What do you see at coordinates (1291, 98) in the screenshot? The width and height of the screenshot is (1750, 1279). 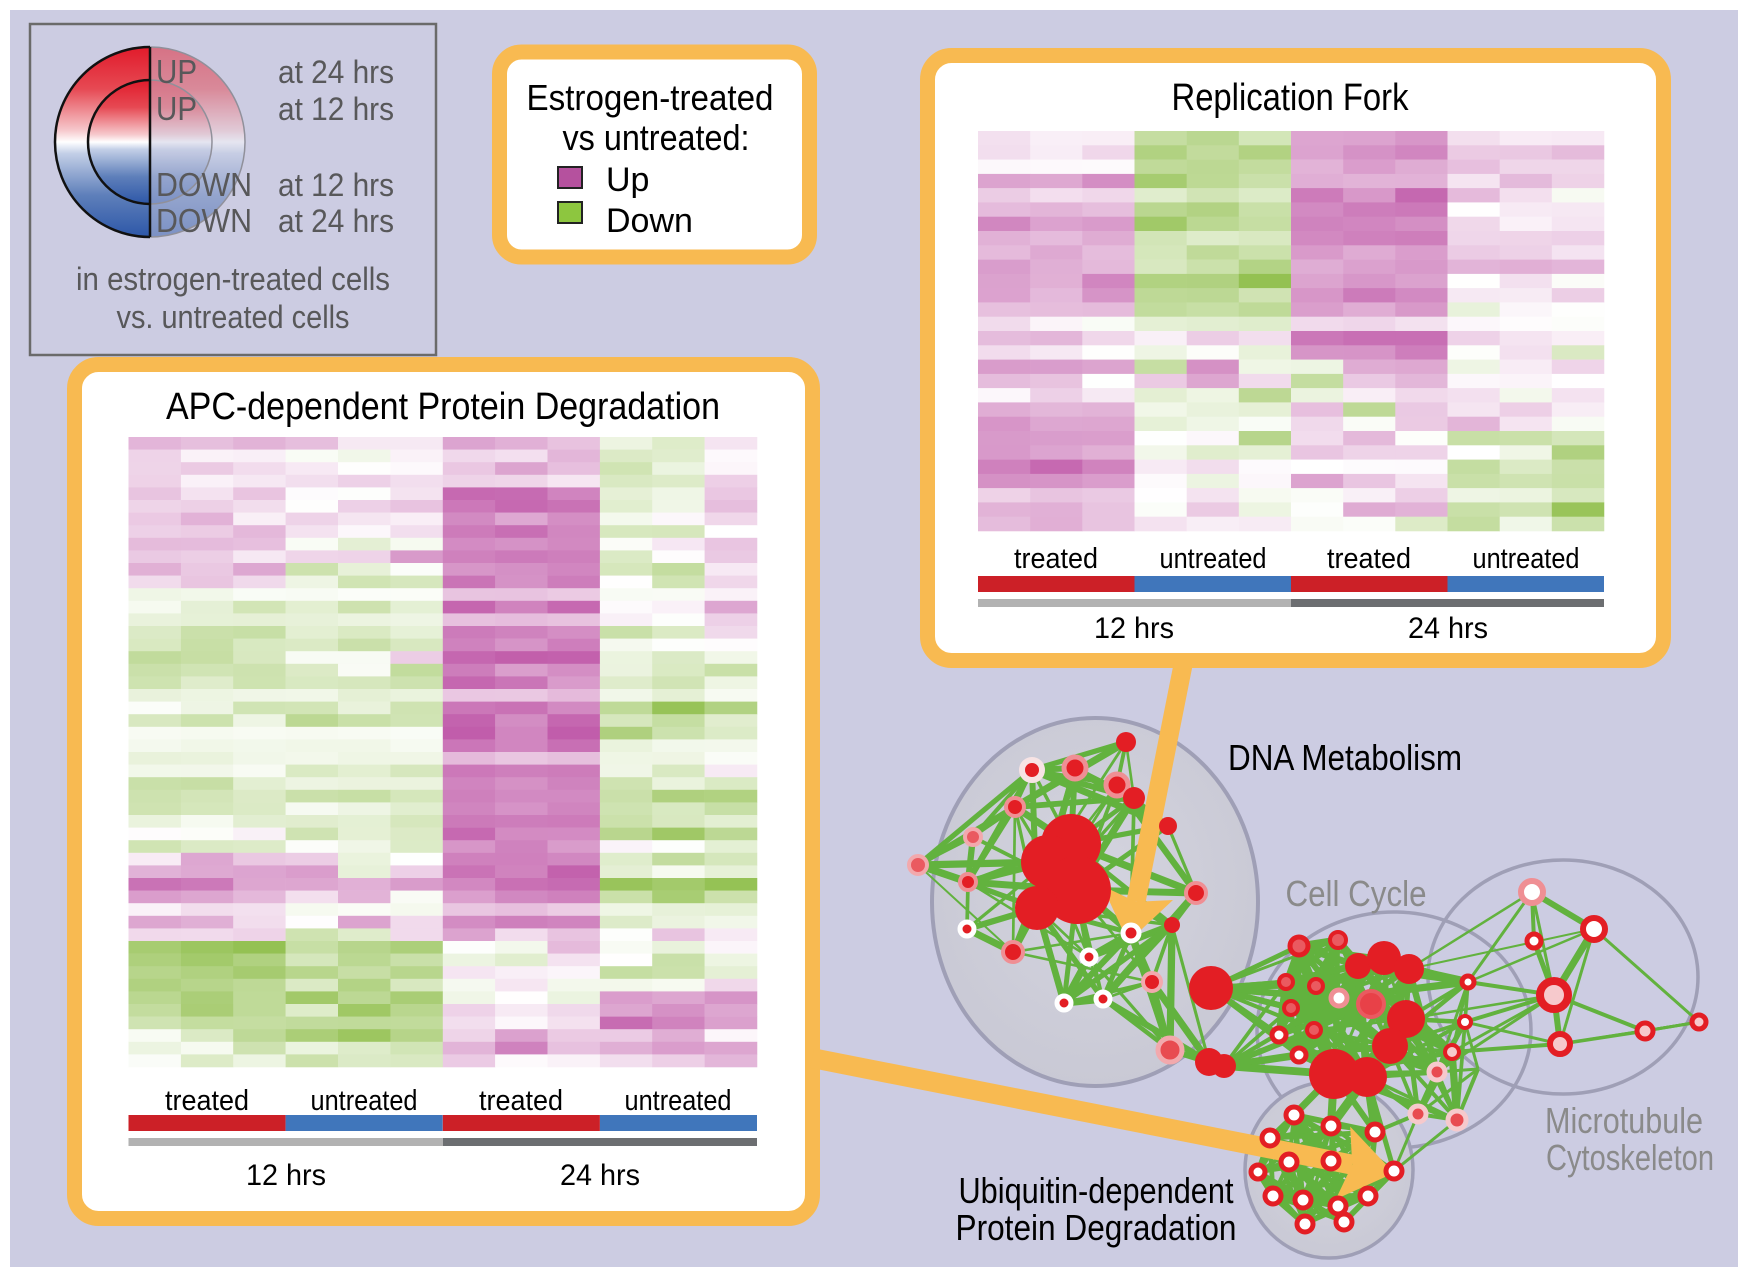 I see `svg-text: Replication Fork` at bounding box center [1291, 98].